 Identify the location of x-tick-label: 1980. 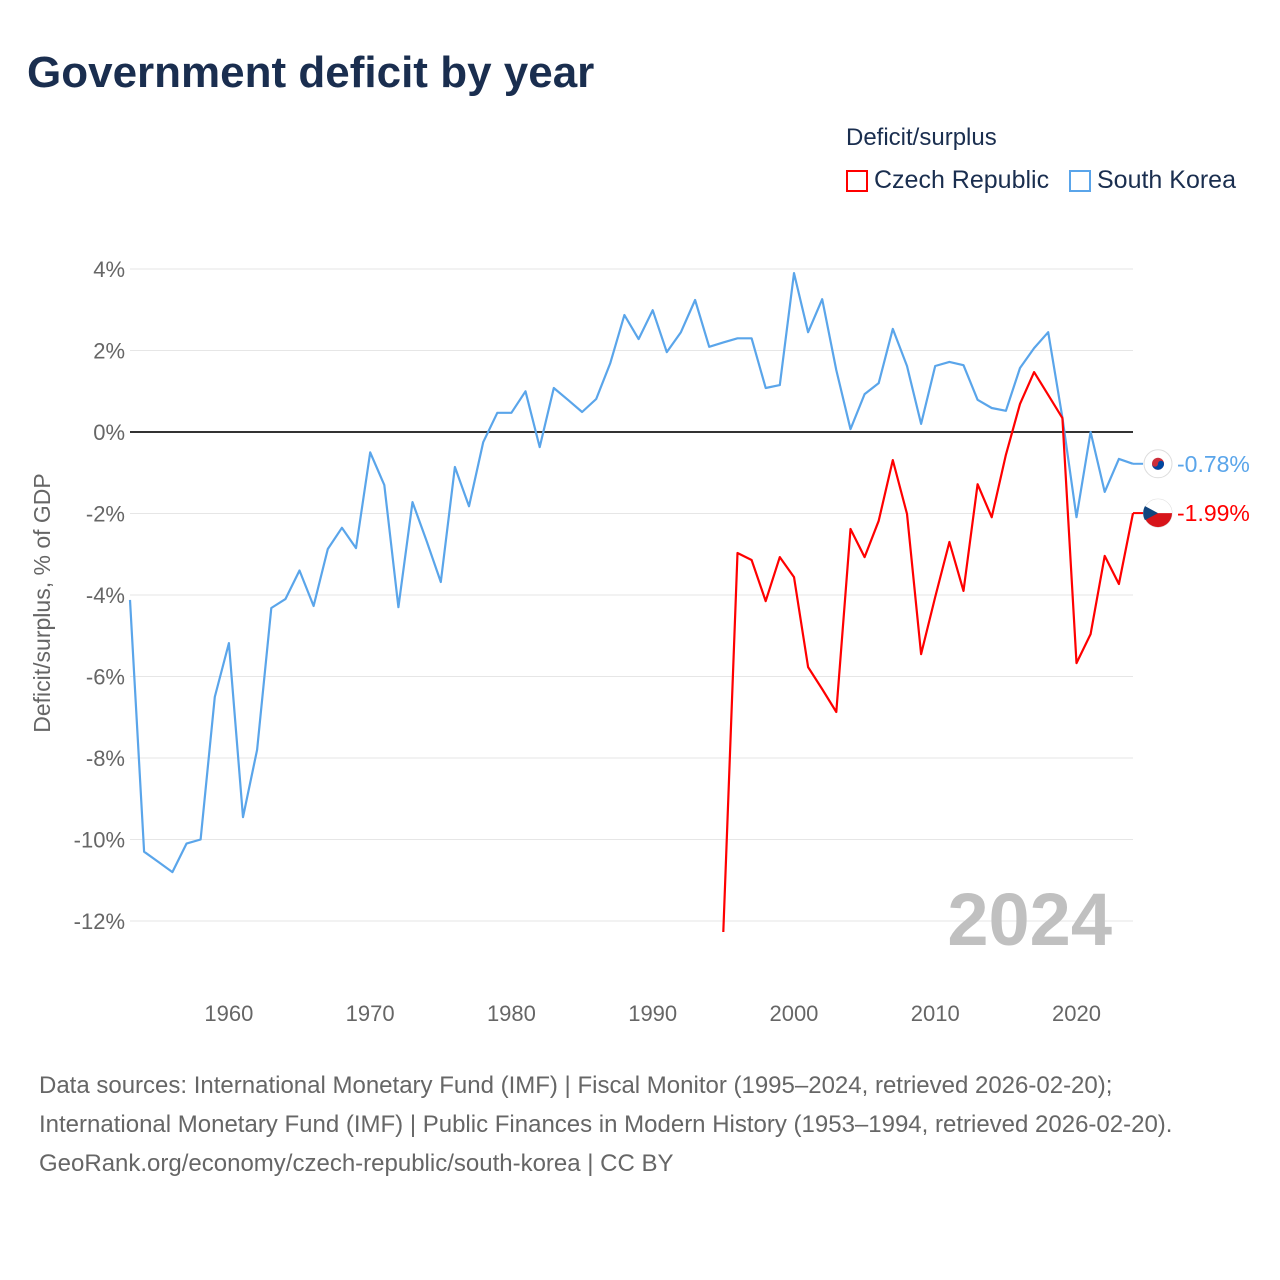
(511, 1013).